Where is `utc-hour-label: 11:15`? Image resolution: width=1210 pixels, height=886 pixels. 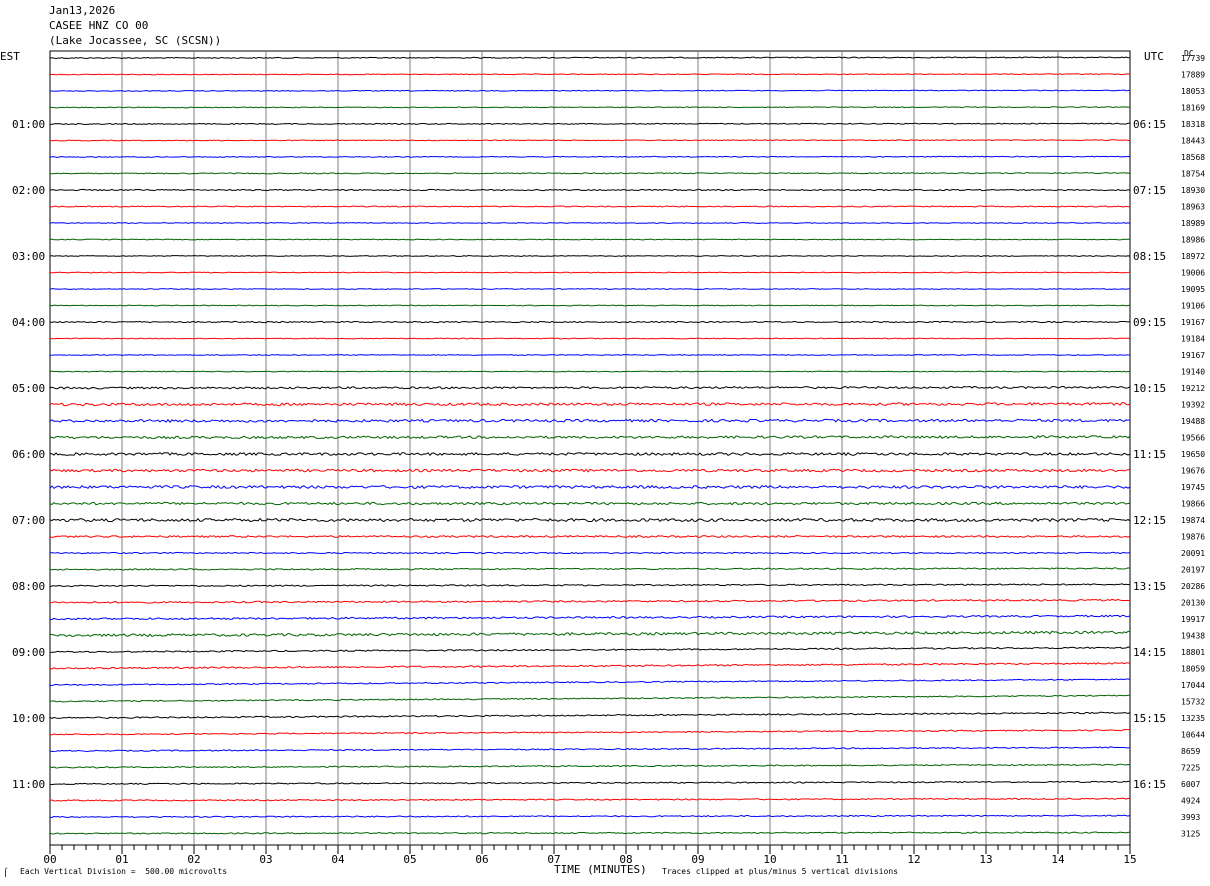 utc-hour-label: 11:15 is located at coordinates (1149, 454).